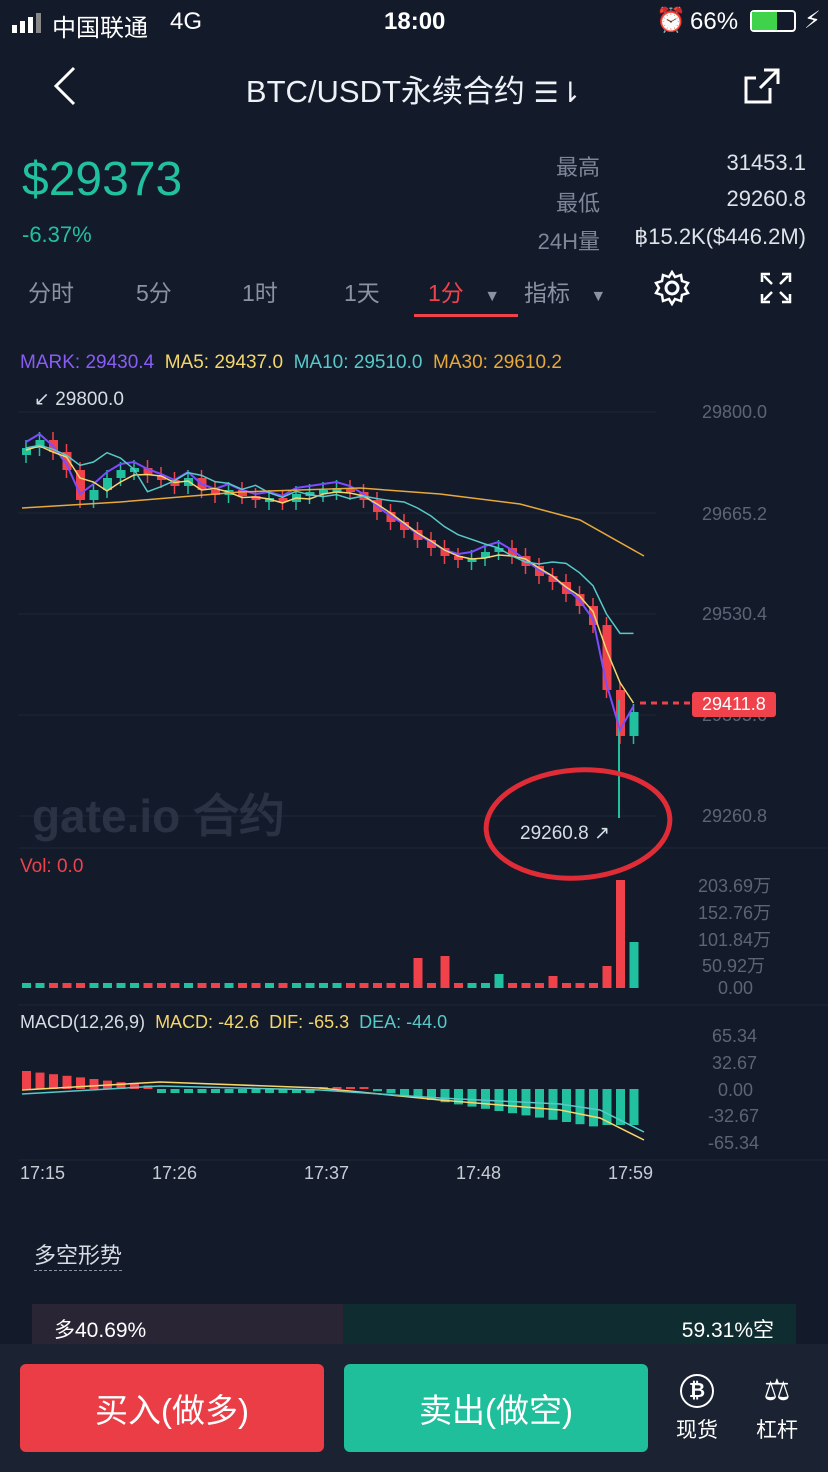 The height and width of the screenshot is (1472, 828). What do you see at coordinates (565, 291) in the screenshot?
I see `tab-indicators: 指标 ▼` at bounding box center [565, 291].